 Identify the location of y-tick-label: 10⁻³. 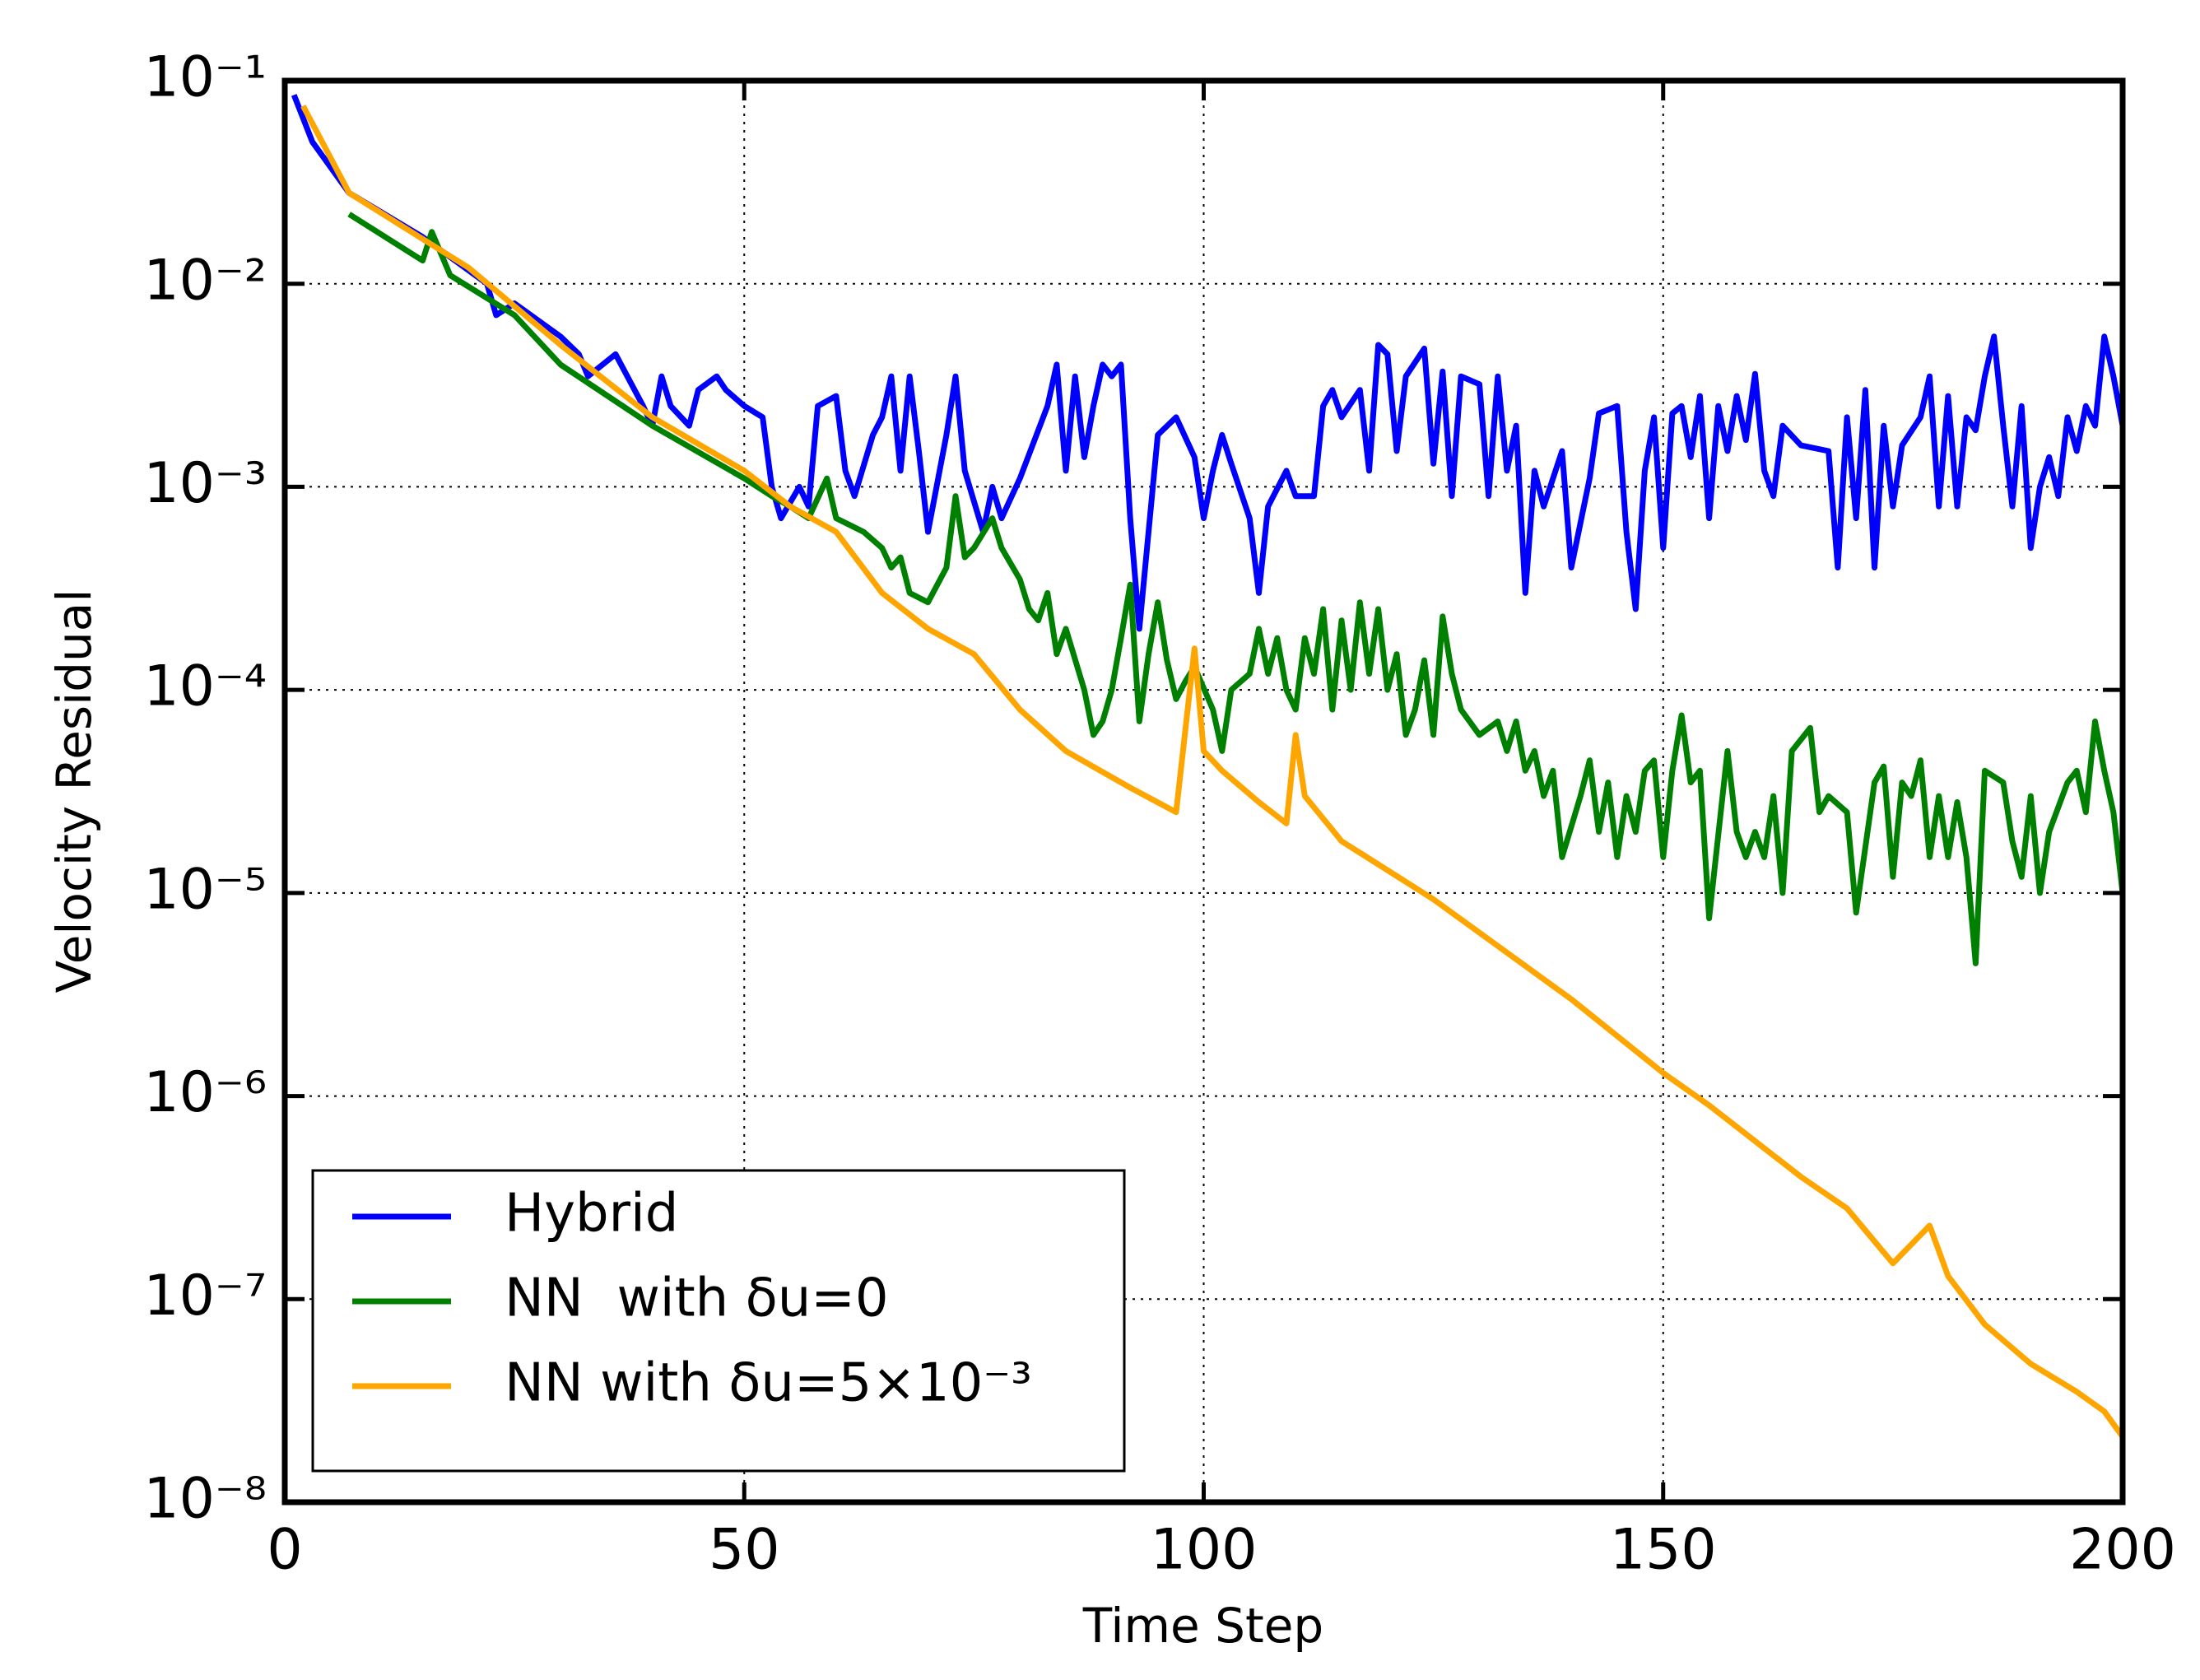
(205, 483).